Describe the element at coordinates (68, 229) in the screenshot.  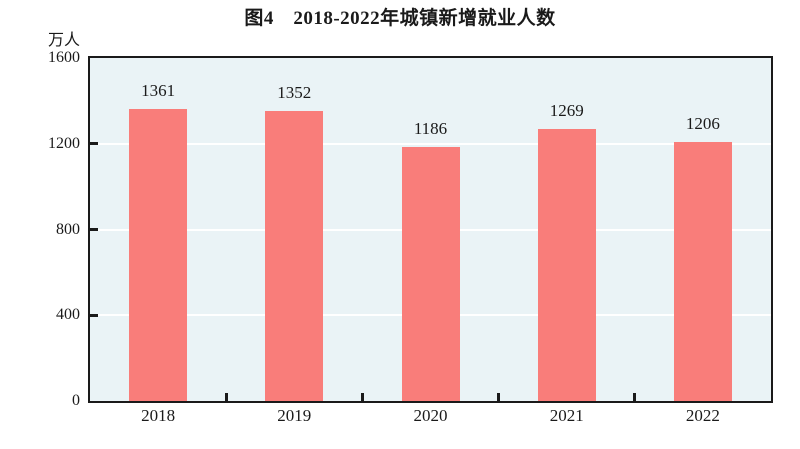
I see `y-tick-label: 800` at that location.